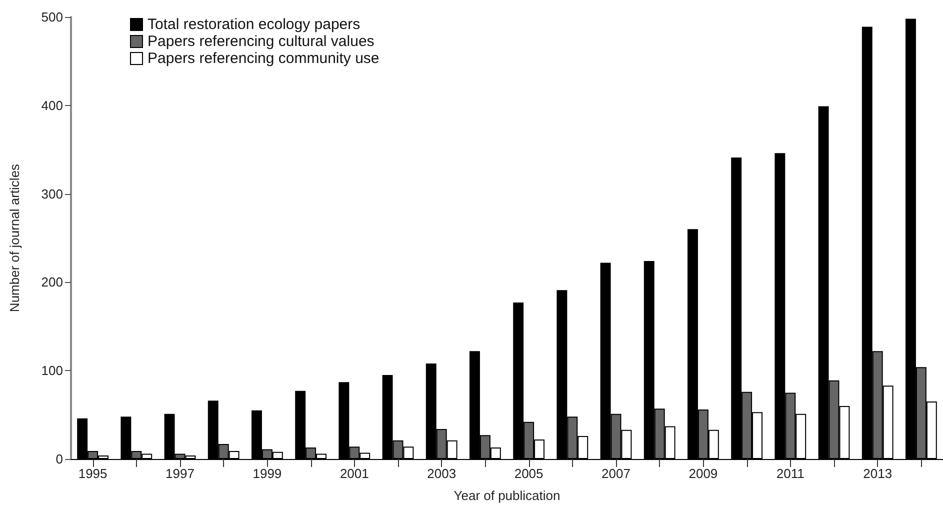 The height and width of the screenshot is (507, 943). I want to click on x-tick-label: 1997, so click(180, 473).